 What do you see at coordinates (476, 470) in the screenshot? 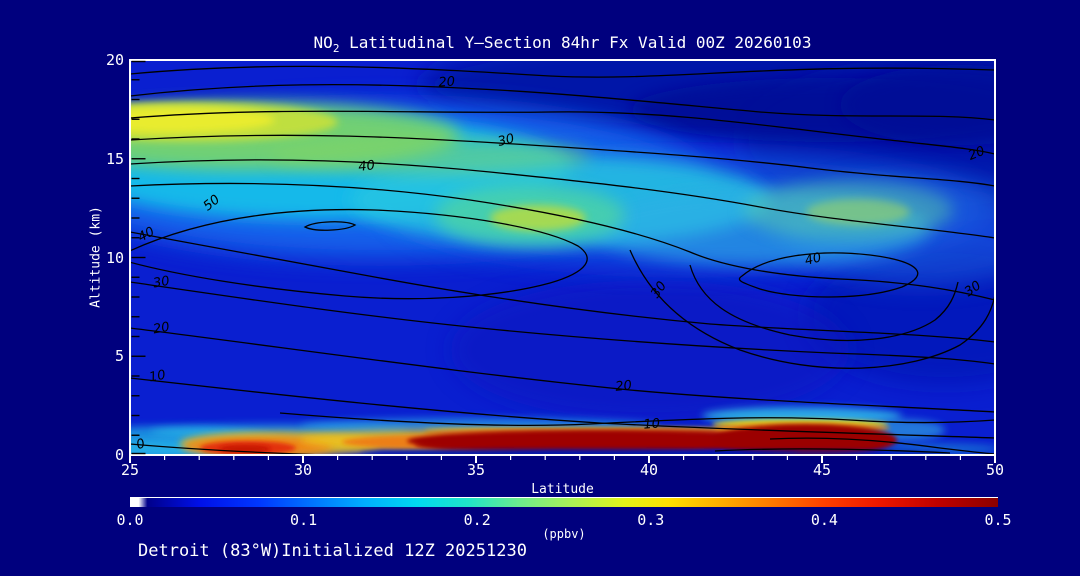
I see `x-tick-label: 35` at bounding box center [476, 470].